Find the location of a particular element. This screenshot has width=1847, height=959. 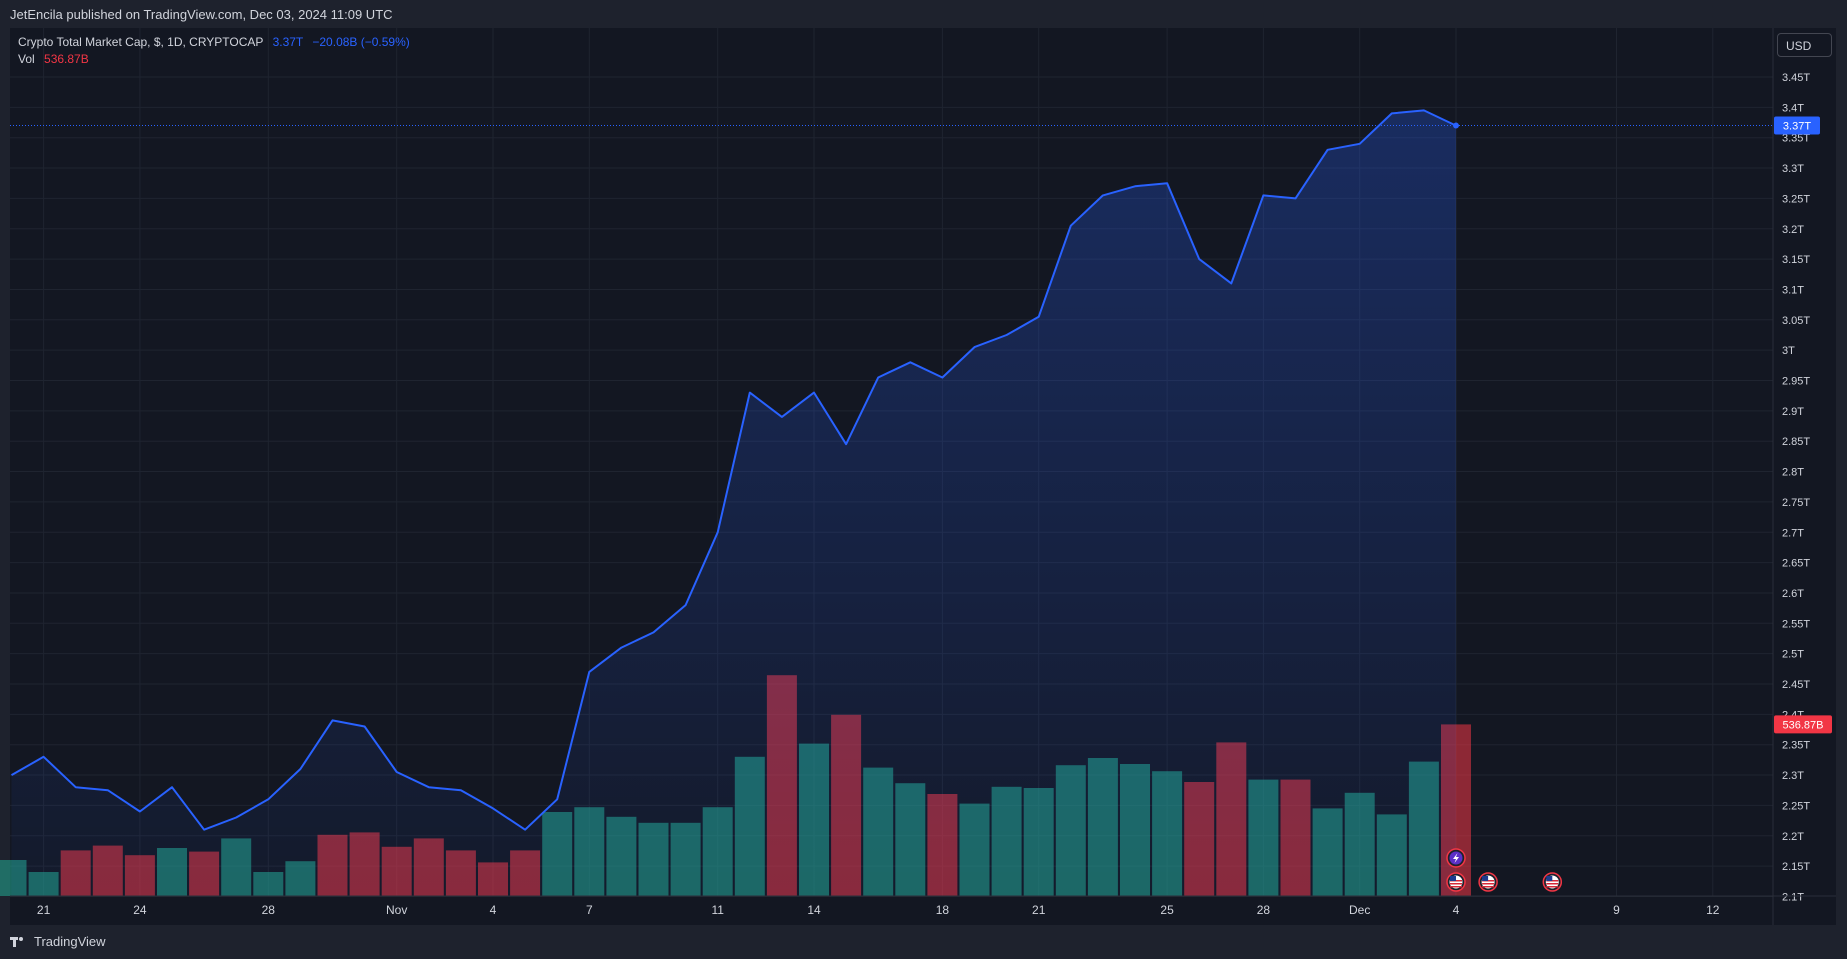

y-tick-label: 3.1T is located at coordinates (1793, 290).